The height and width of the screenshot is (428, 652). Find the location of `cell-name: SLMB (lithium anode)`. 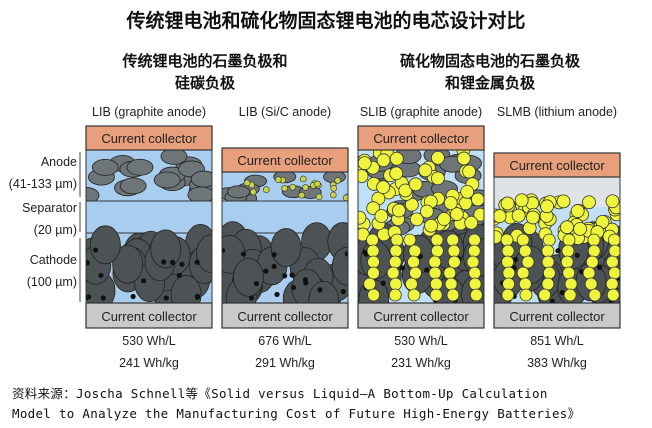

cell-name: SLMB (lithium anode) is located at coordinates (557, 112).